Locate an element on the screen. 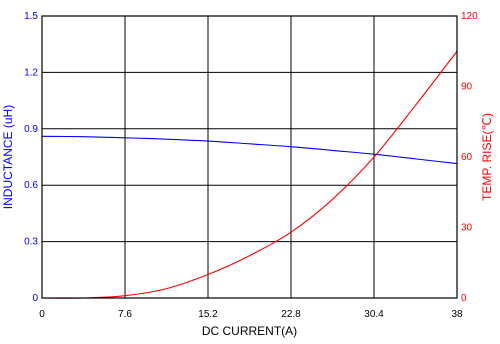 Image resolution: width=500 pixels, height=344 pixels. y-left-tick-label: 1.5 is located at coordinates (31, 16).